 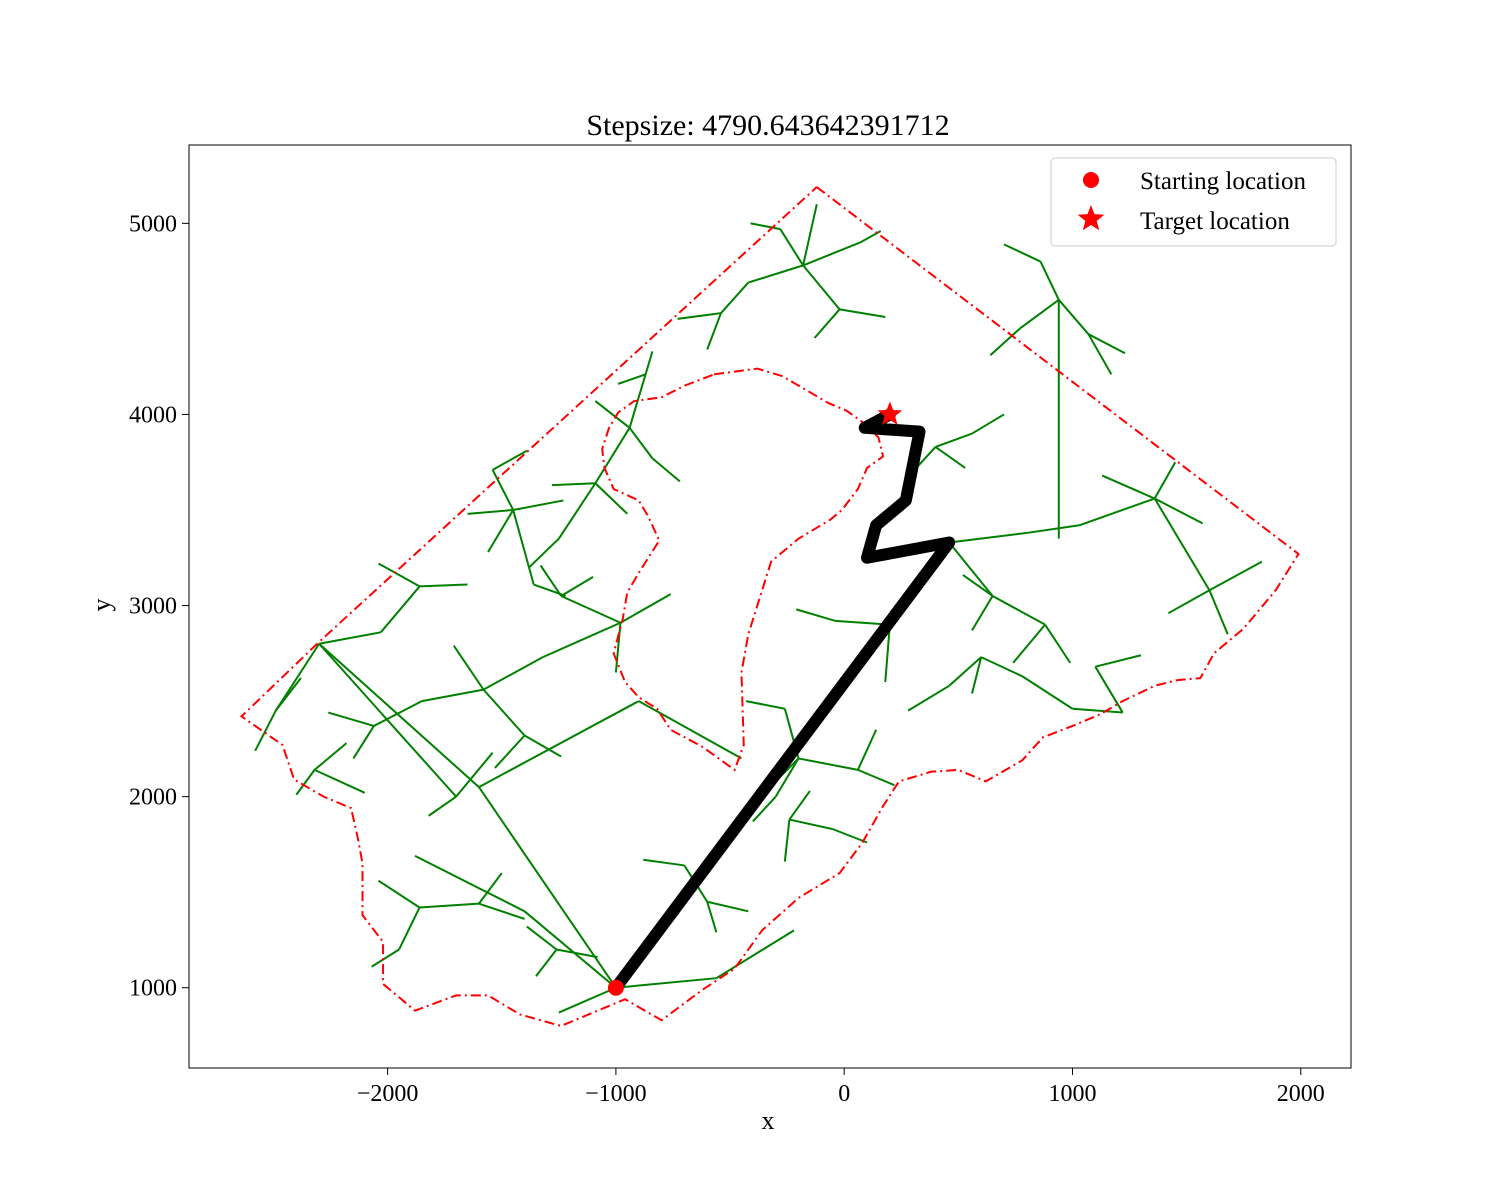 I want to click on x-axis-ticks: −2000 −1000 0 1000 2000, so click(x=841, y=1087).